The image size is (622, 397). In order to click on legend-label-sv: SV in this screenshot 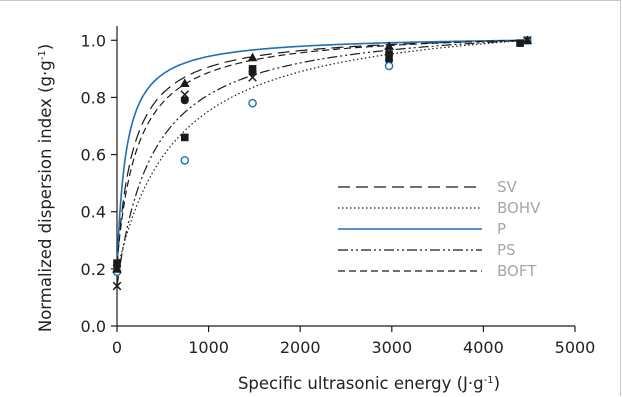, I will do `click(507, 187)`.